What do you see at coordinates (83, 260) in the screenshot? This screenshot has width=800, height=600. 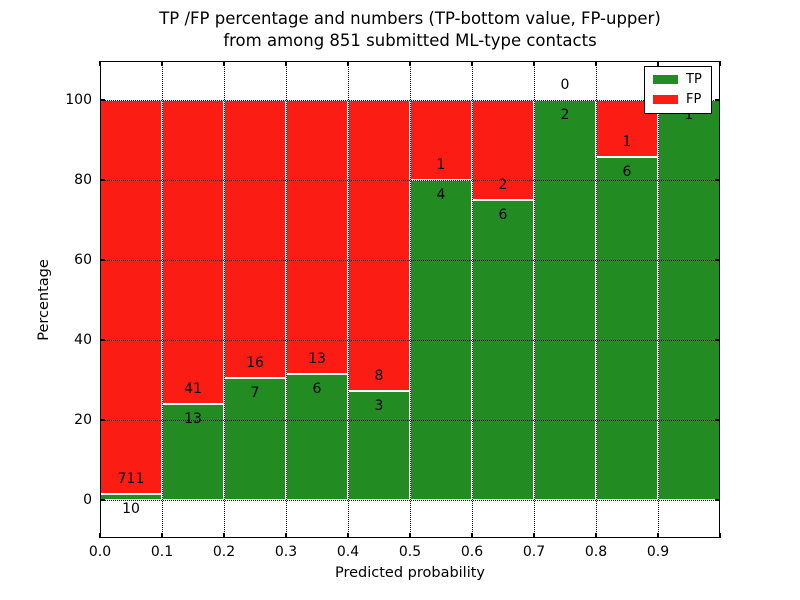 I see `y-tick-label: 60` at bounding box center [83, 260].